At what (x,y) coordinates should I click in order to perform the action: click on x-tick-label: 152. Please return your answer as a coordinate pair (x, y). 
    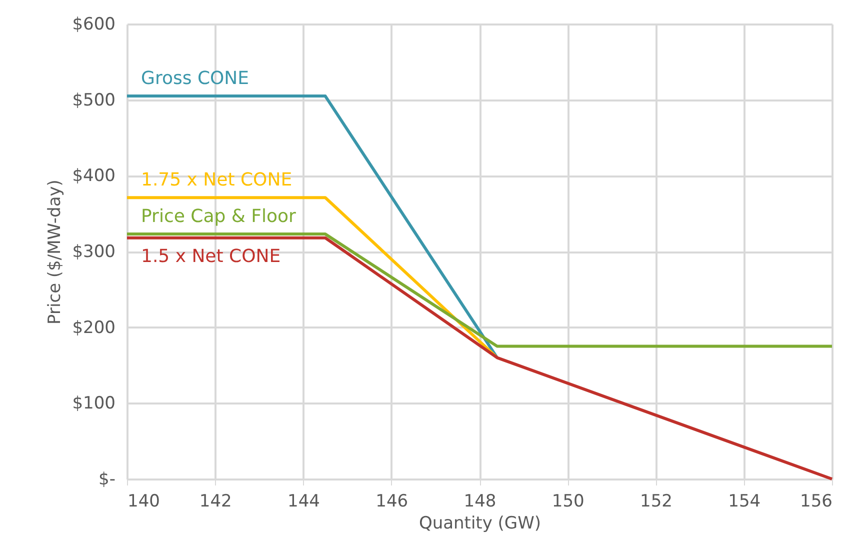
    Looking at the image, I should click on (656, 502).